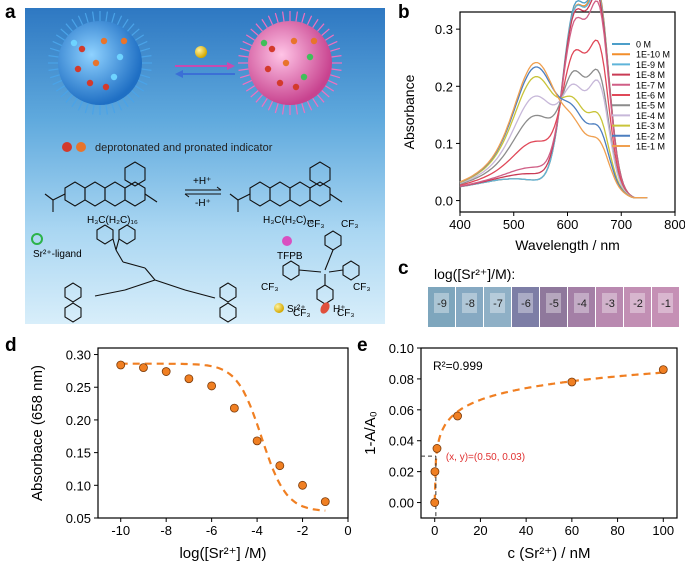 Image resolution: width=685 pixels, height=573 pixels. I want to click on equilibrium-arrows-icon, so click(205, 70).